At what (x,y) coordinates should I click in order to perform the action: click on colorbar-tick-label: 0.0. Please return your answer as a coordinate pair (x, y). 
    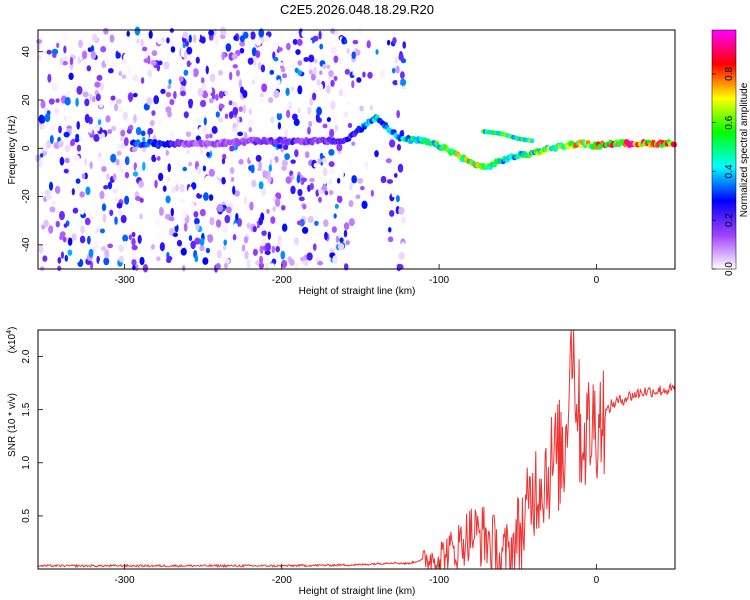
    Looking at the image, I should click on (729, 269).